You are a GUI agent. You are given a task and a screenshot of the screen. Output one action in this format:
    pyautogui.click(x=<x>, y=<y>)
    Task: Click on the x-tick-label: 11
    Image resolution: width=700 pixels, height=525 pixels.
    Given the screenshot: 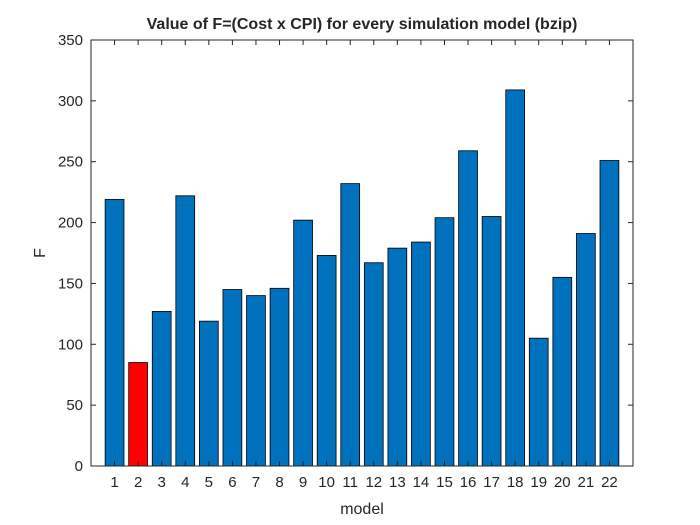 What is the action you would take?
    pyautogui.click(x=350, y=482)
    